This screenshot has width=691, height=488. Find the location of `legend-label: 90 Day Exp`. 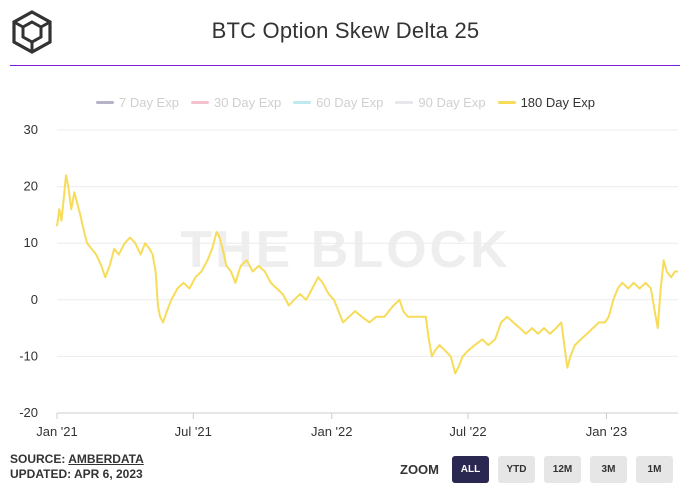

legend-label: 90 Day Exp is located at coordinates (452, 102).